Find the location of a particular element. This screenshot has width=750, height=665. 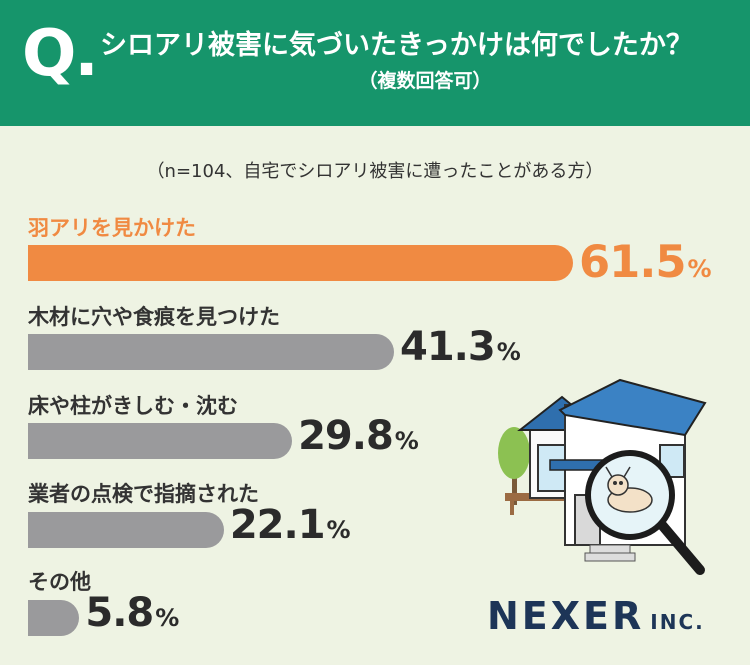

value-label-3: 29.8% is located at coordinates (358, 436).